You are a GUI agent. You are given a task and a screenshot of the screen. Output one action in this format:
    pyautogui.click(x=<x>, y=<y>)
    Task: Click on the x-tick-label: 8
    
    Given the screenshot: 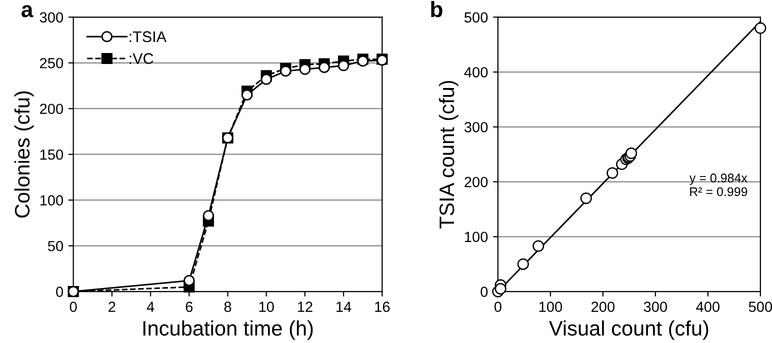 What is the action you would take?
    pyautogui.click(x=228, y=307)
    